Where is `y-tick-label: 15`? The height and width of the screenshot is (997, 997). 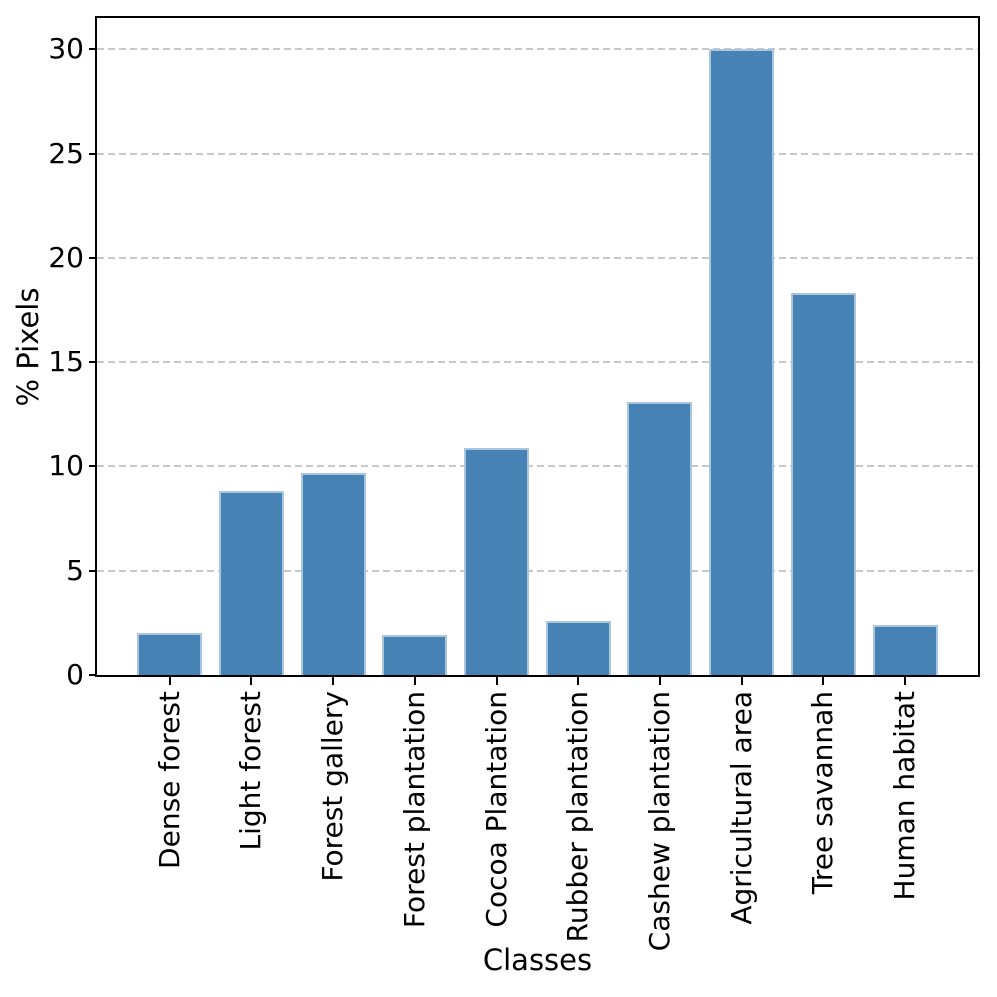
y-tick-label: 15 is located at coordinates (66, 362).